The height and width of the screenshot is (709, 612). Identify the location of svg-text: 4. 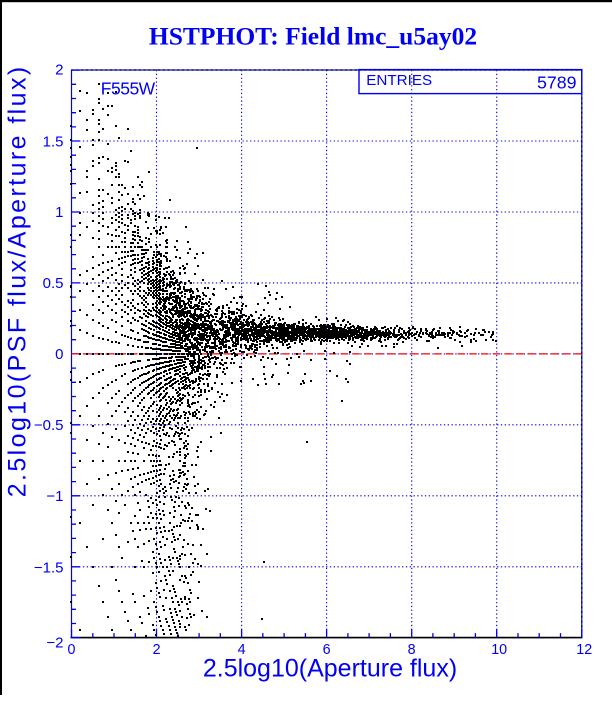
(242, 650).